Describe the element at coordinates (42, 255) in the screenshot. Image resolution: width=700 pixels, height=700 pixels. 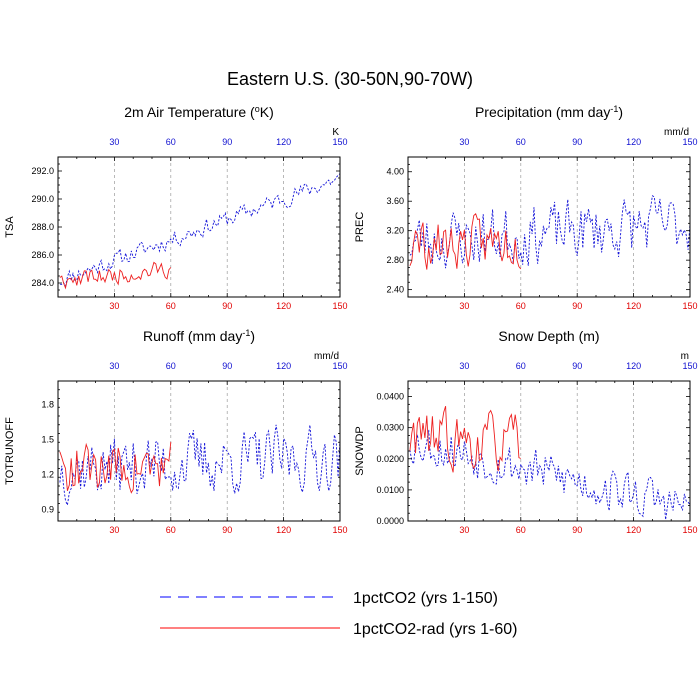
I see `y-tick-label: 286.0` at that location.